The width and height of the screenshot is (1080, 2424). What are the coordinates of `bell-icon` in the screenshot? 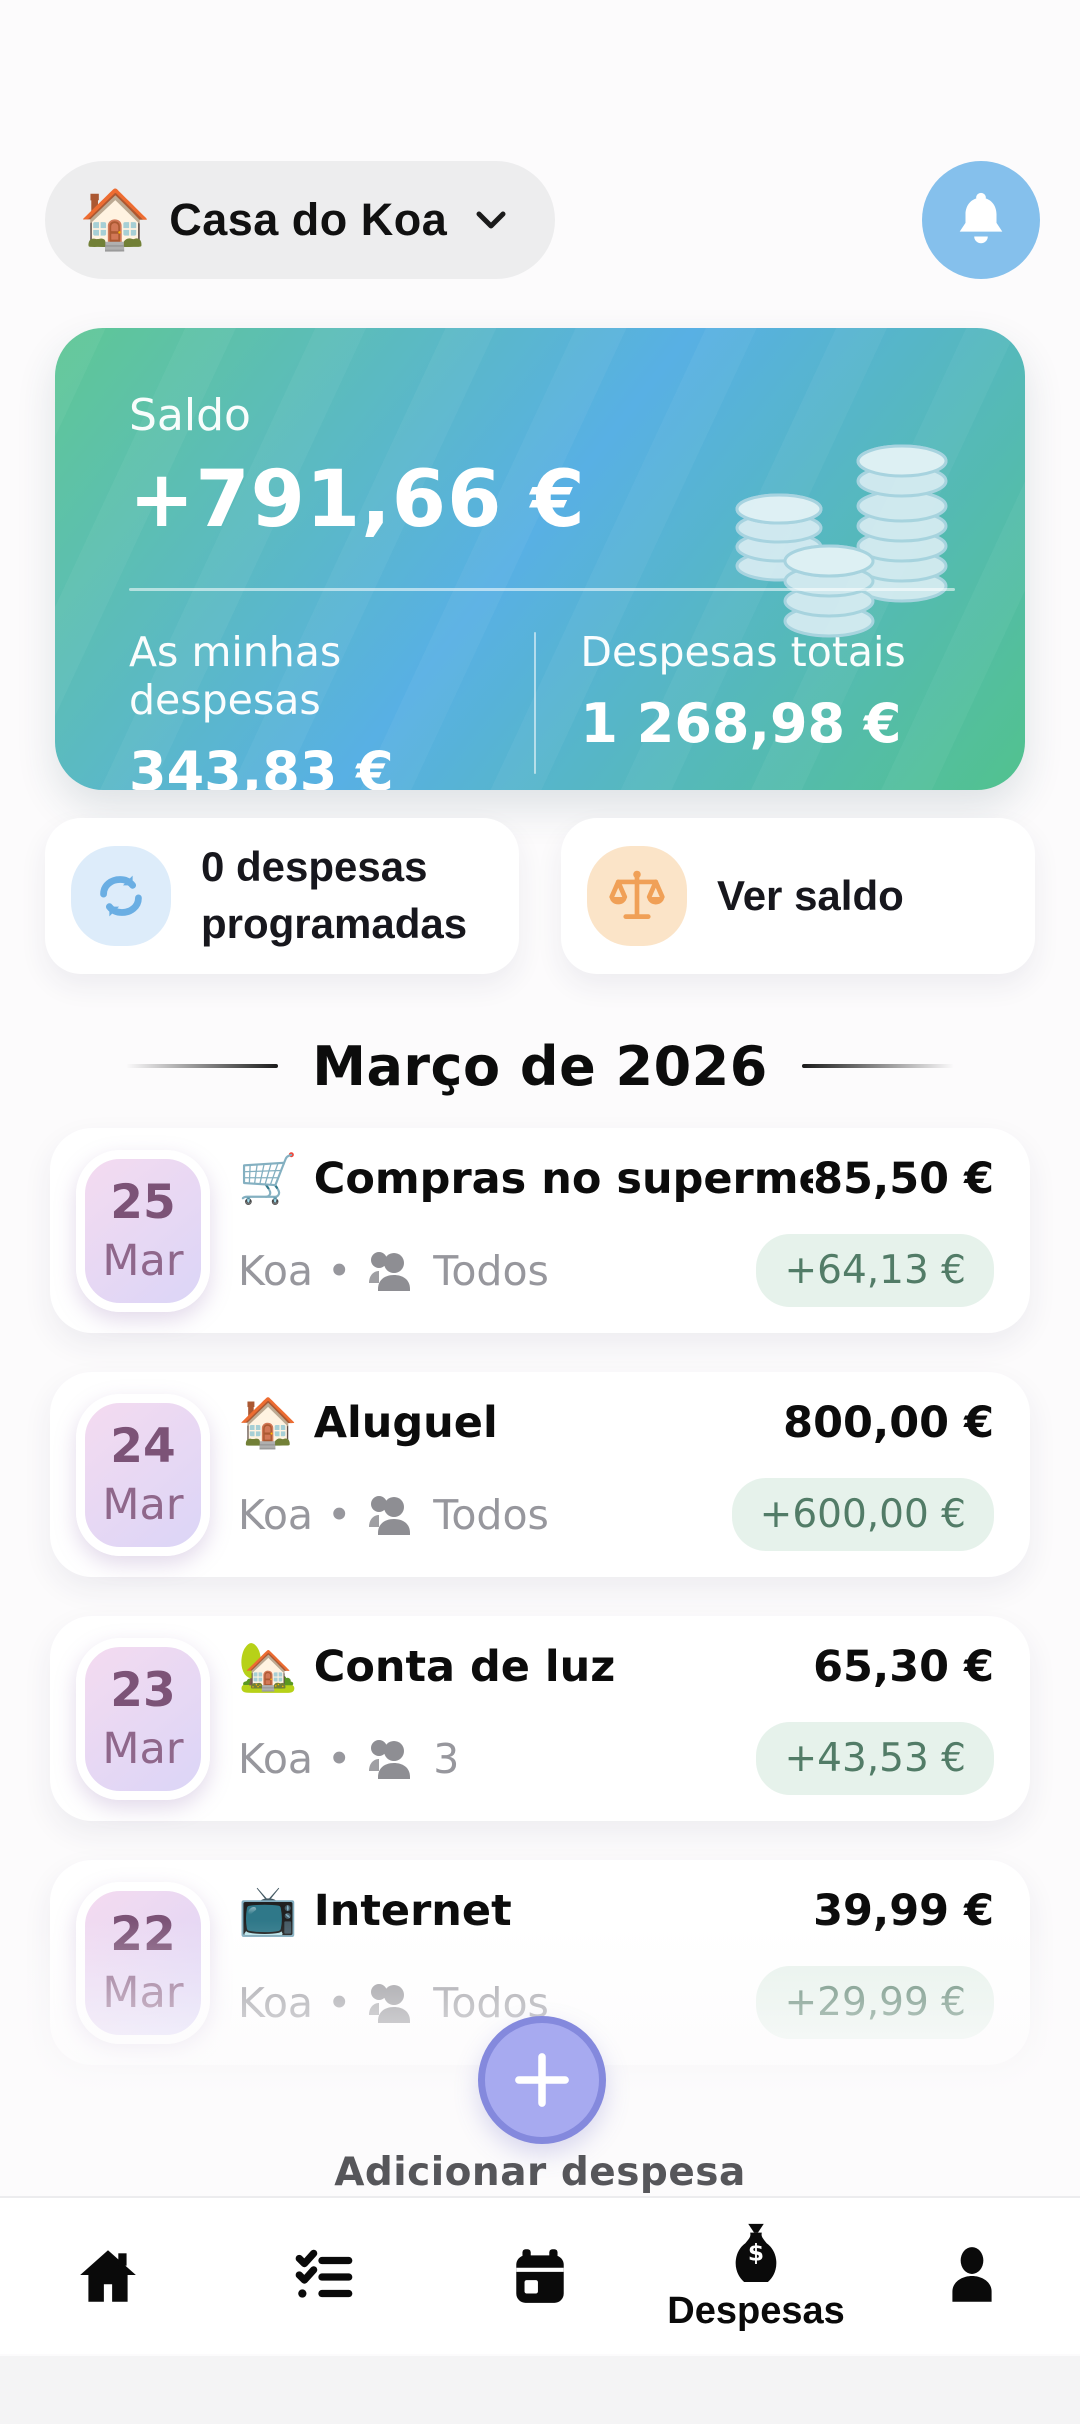 It's located at (981, 218).